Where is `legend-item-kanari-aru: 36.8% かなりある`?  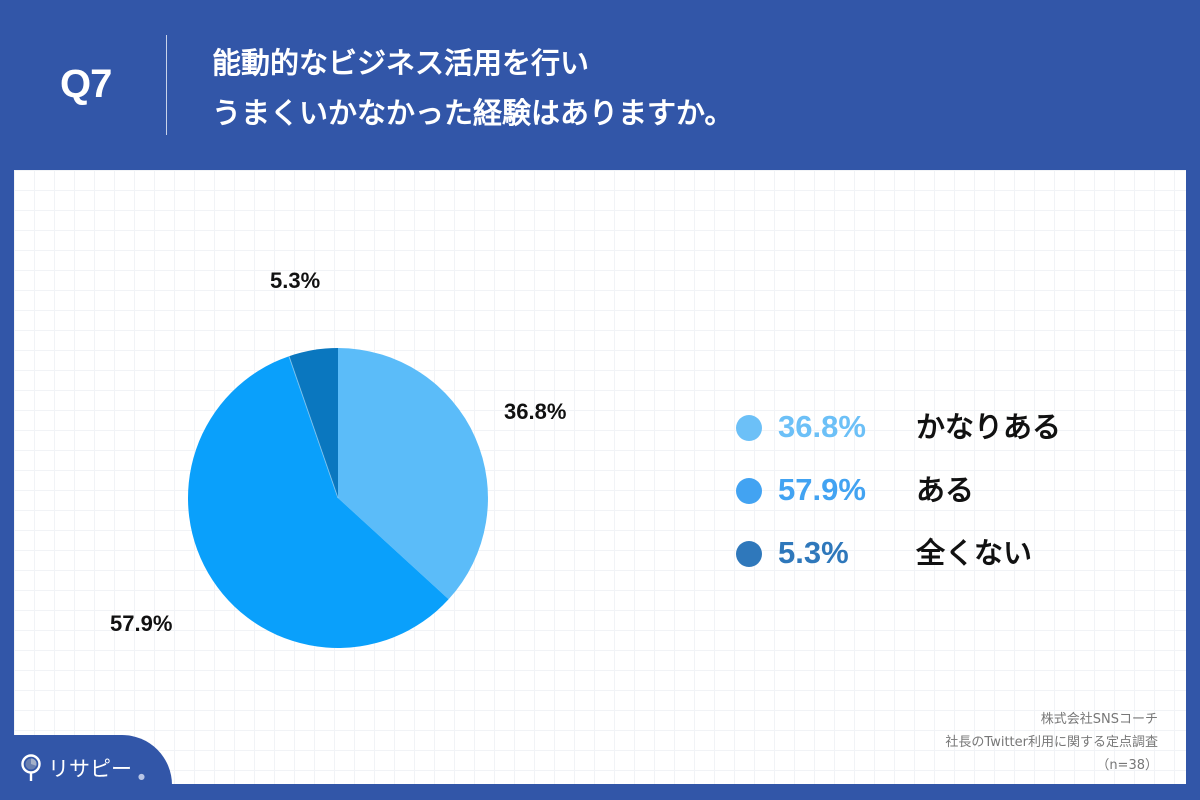
legend-item-kanari-aru: 36.8% かなりある is located at coordinates (902, 427).